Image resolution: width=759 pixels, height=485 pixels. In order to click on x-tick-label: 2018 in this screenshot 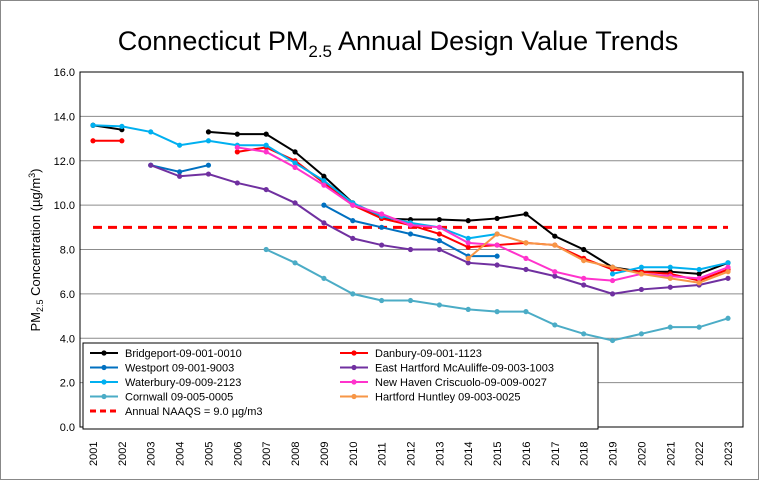, I will do `click(585, 454)`.